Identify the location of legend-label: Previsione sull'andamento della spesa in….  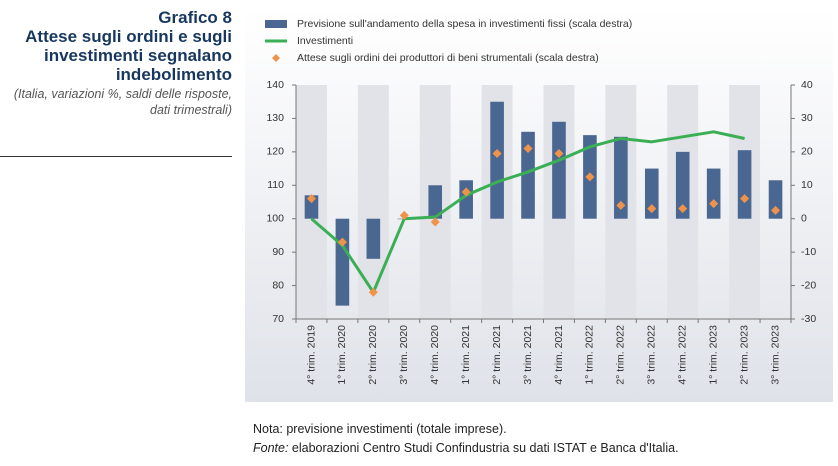
(464, 24).